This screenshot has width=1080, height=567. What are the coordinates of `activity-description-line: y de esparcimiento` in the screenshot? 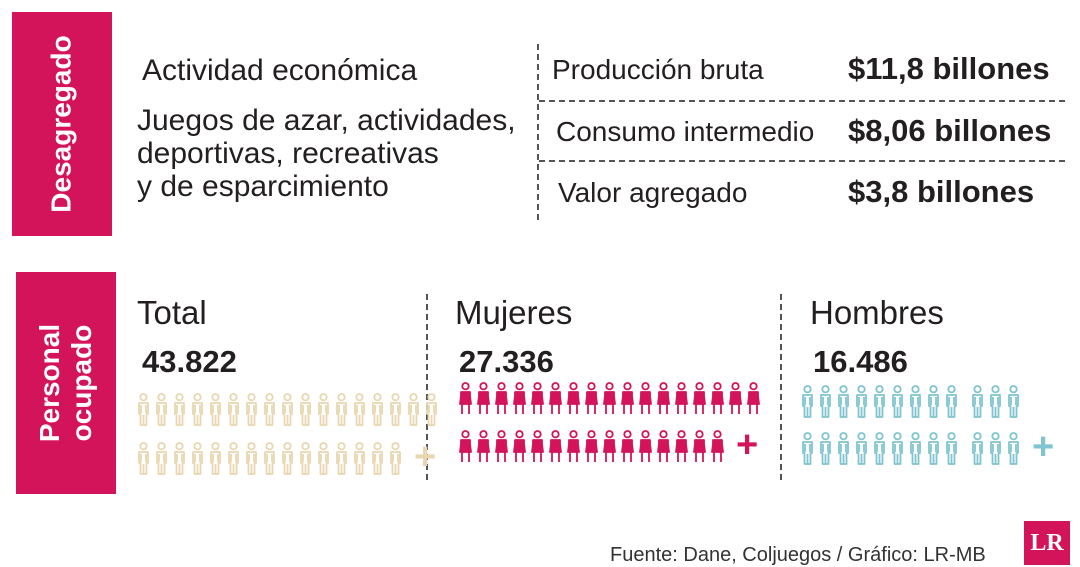 It's located at (263, 186).